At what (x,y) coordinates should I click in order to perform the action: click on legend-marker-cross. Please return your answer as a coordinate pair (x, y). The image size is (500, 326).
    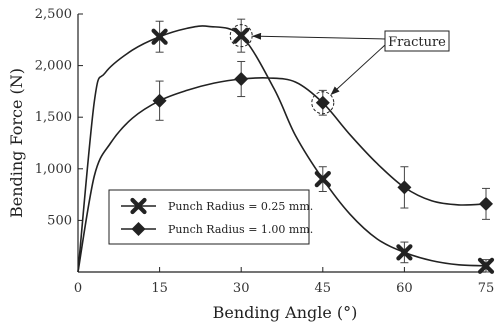
    Looking at the image, I should click on (138, 206).